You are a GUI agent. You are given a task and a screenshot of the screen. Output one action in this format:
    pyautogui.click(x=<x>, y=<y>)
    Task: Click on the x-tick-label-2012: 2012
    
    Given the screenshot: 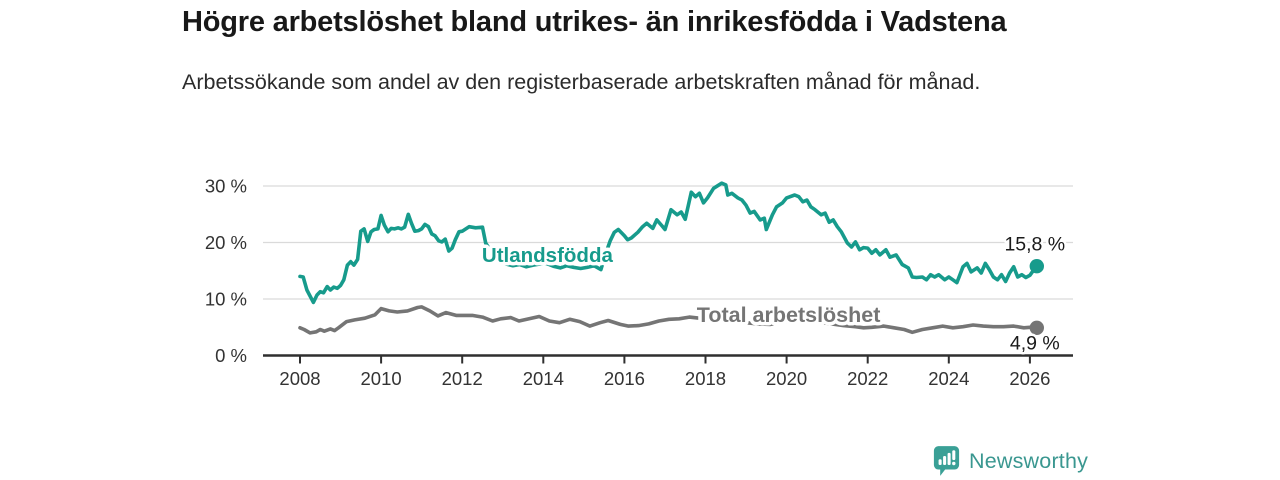 What is the action you would take?
    pyautogui.click(x=462, y=378)
    